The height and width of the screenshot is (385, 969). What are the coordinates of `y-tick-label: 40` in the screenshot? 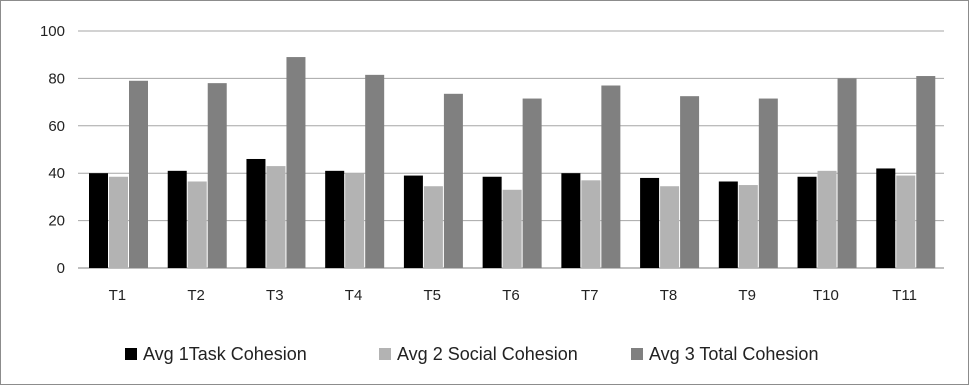 It's located at (56, 173).